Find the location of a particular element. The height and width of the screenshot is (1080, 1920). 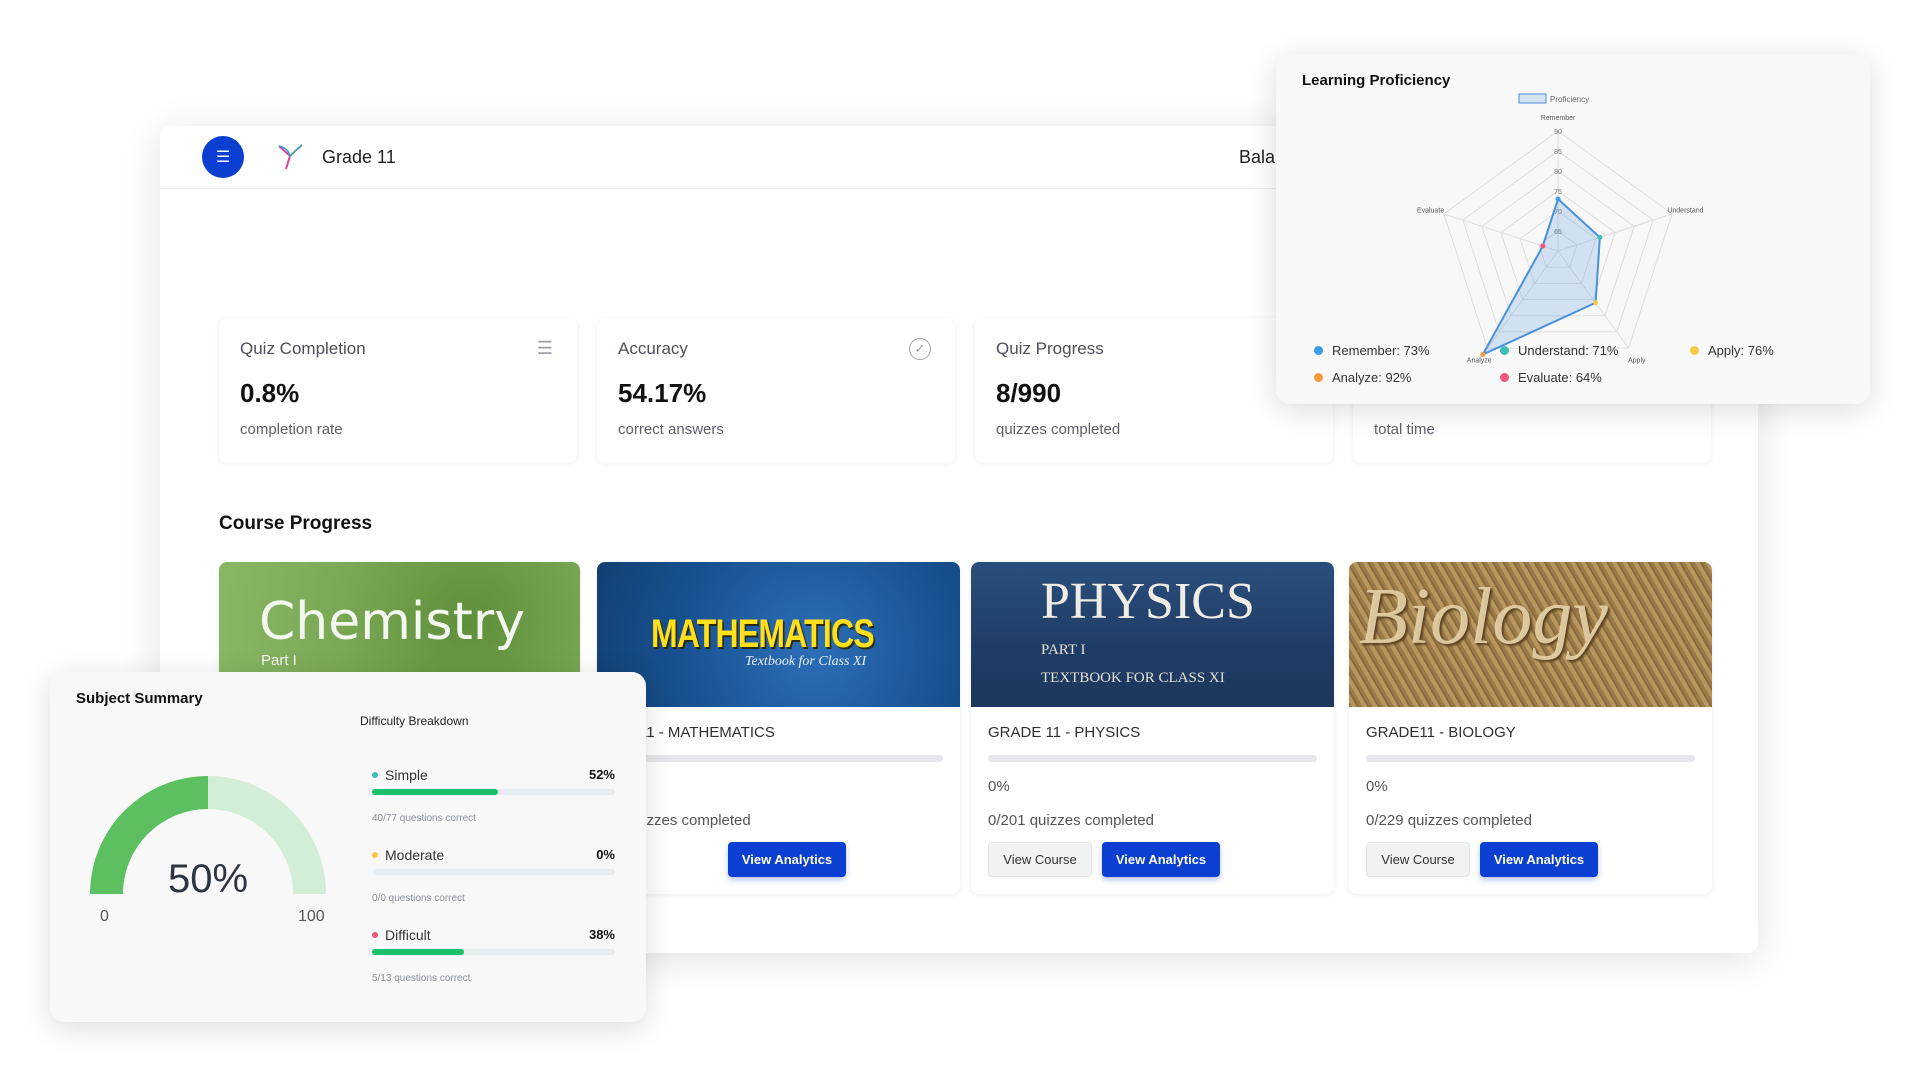

stat-card-quiz-progress: Quiz Progress 8/990 quizzes completed is located at coordinates (1154, 390).